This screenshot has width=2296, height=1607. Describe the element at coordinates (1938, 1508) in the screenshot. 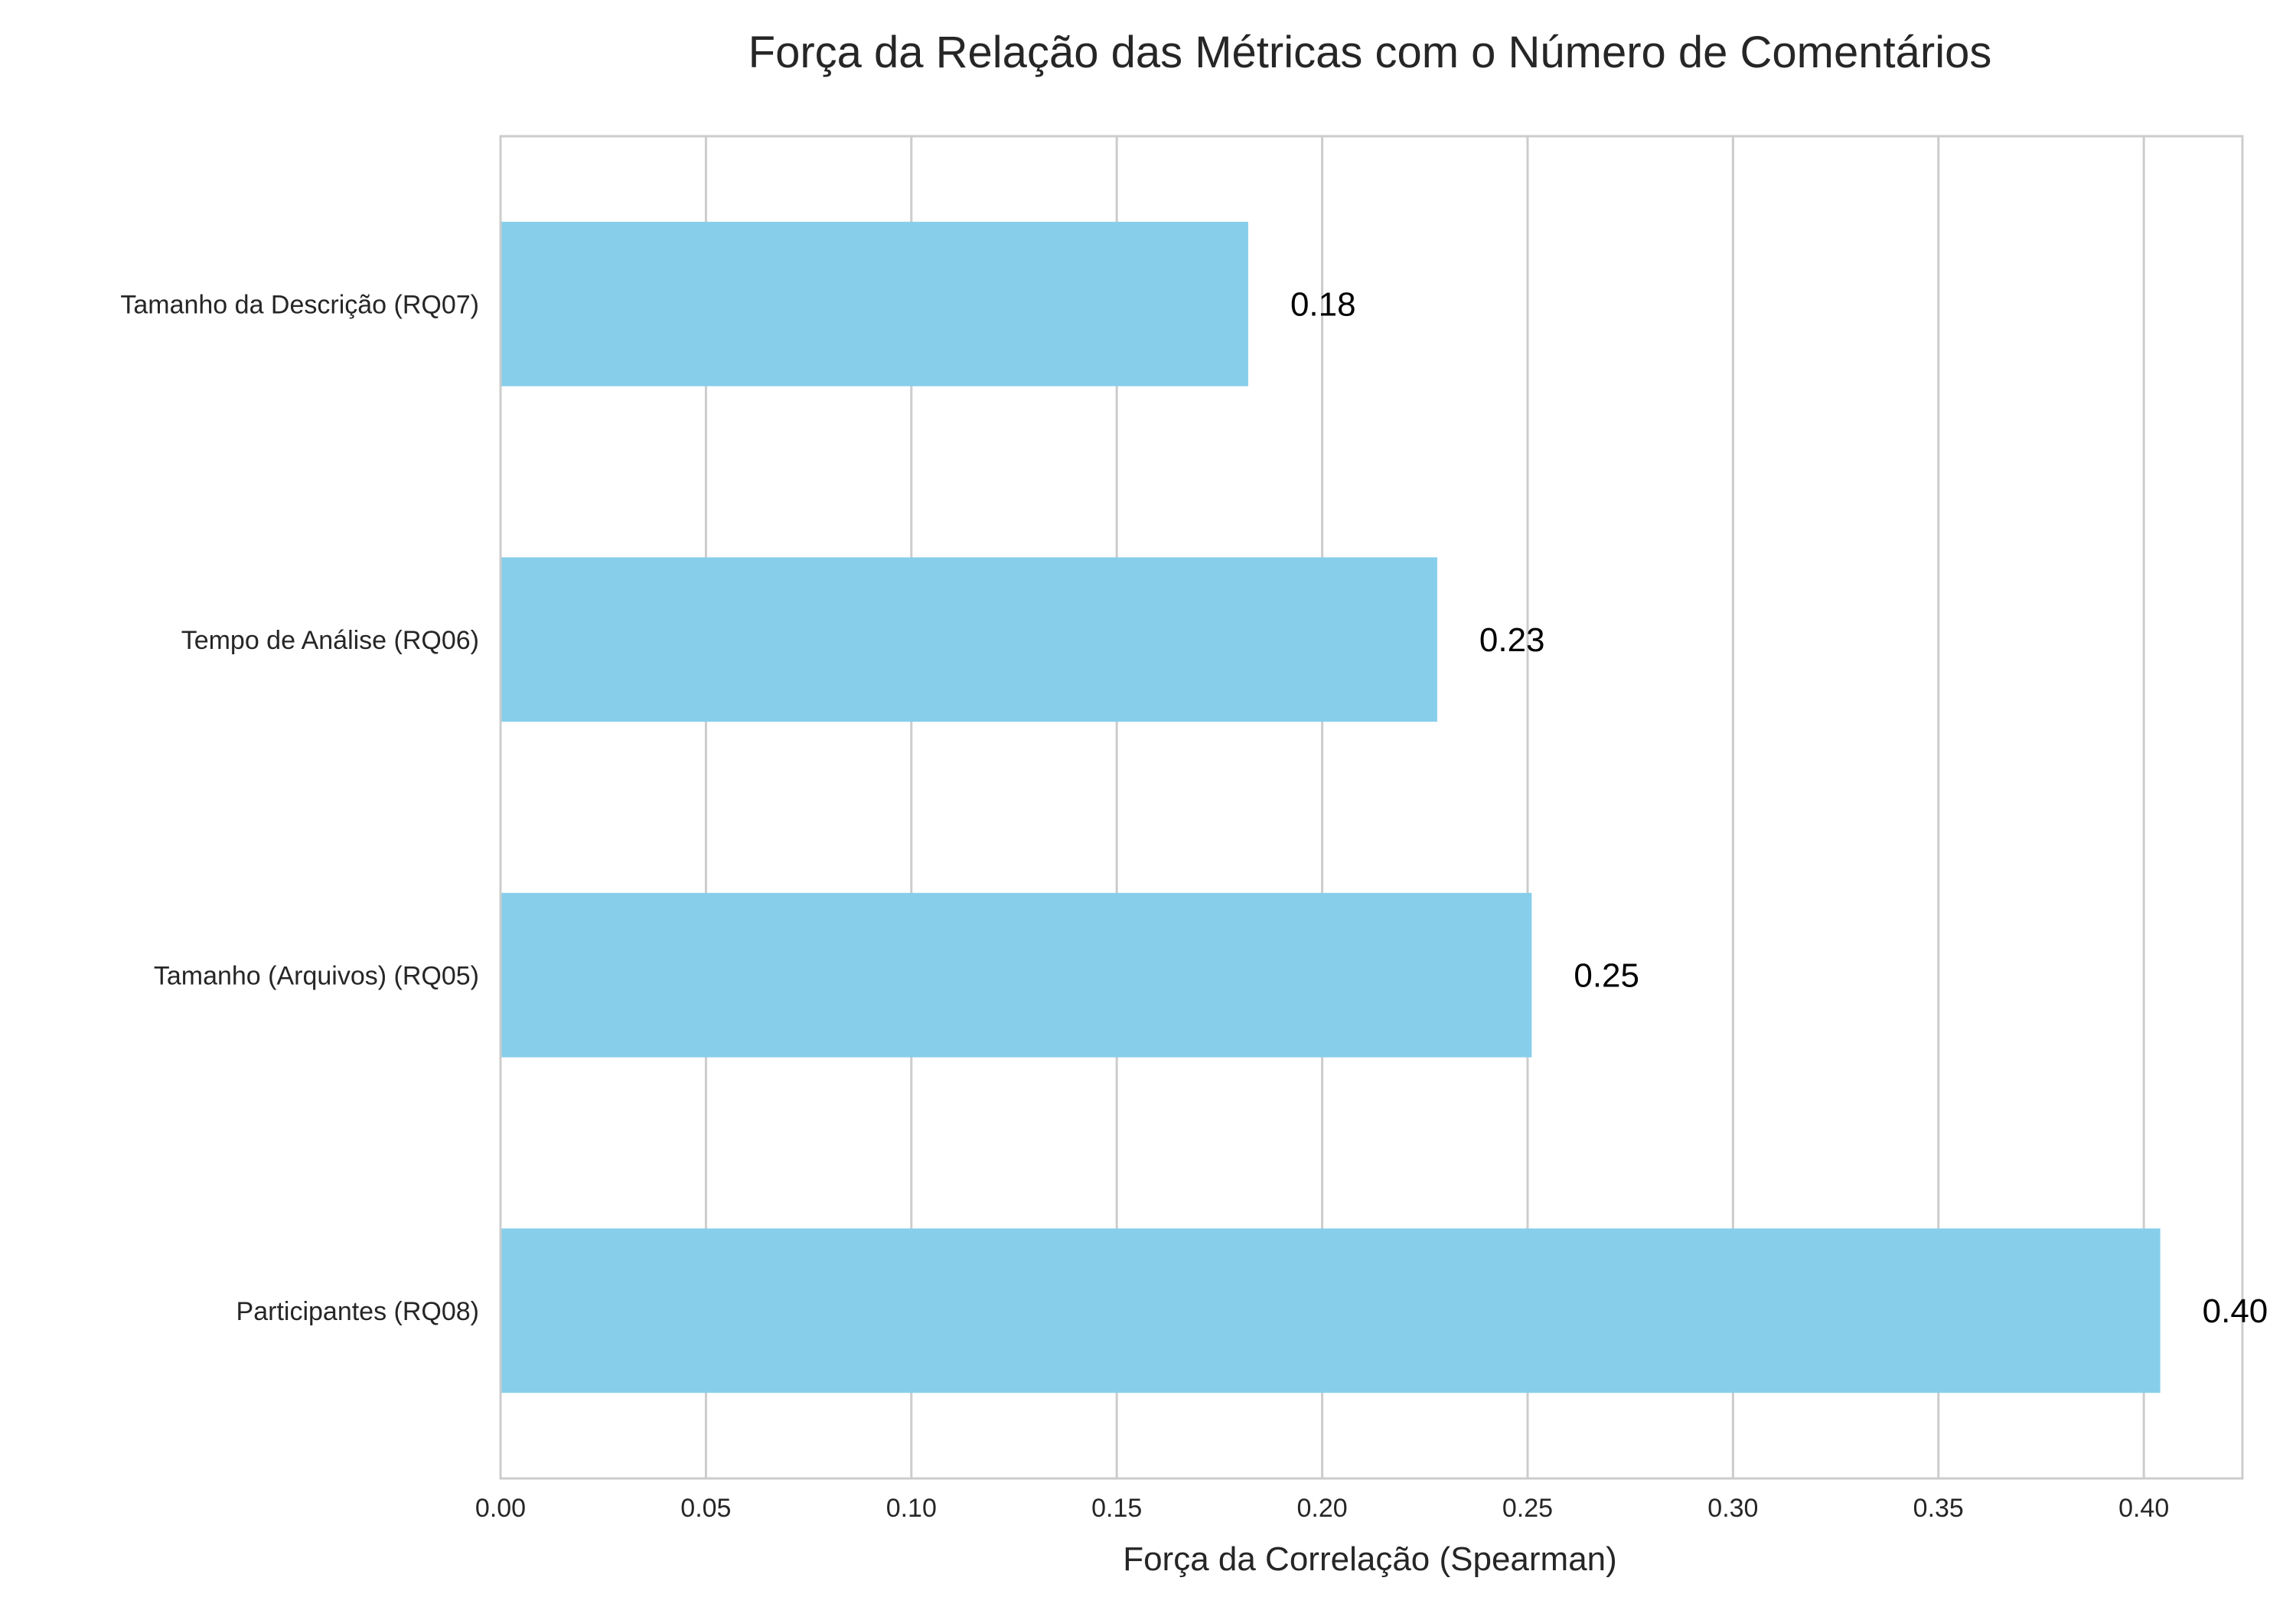

I see `x-tick-label: 0.35` at that location.